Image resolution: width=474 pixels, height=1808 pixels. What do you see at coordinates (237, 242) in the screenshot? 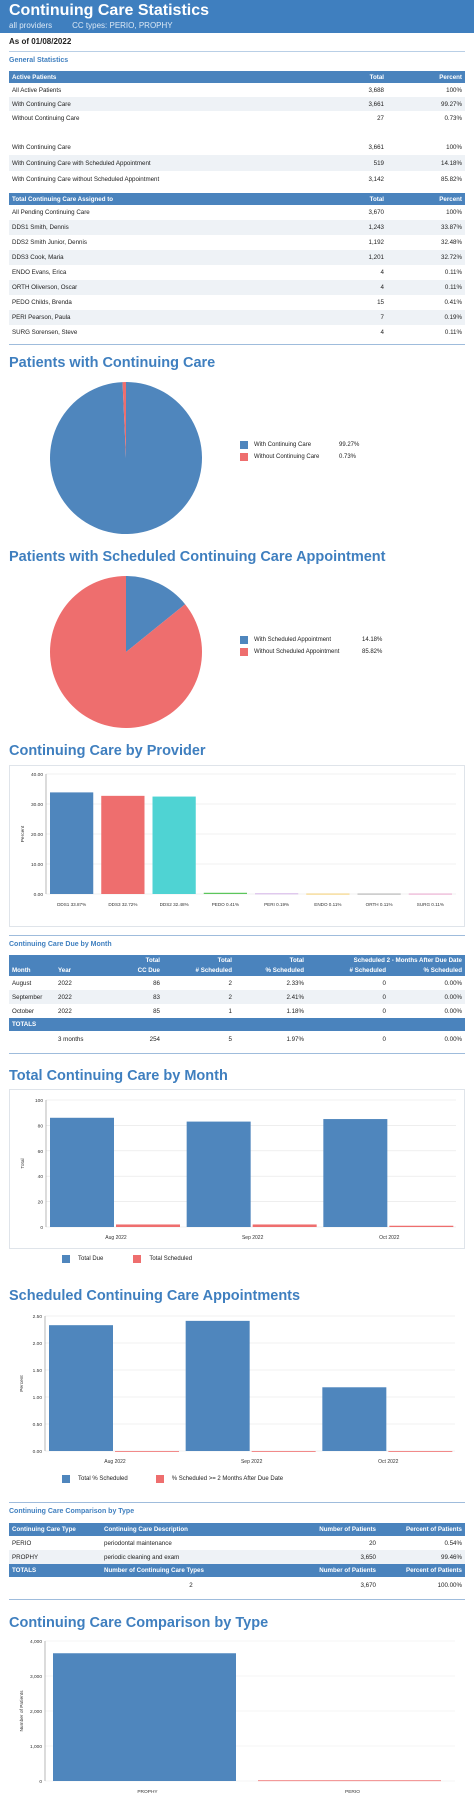
I see `table-row: DDS2 Smith Junior, Dennis 1,192 32.48%` at bounding box center [237, 242].